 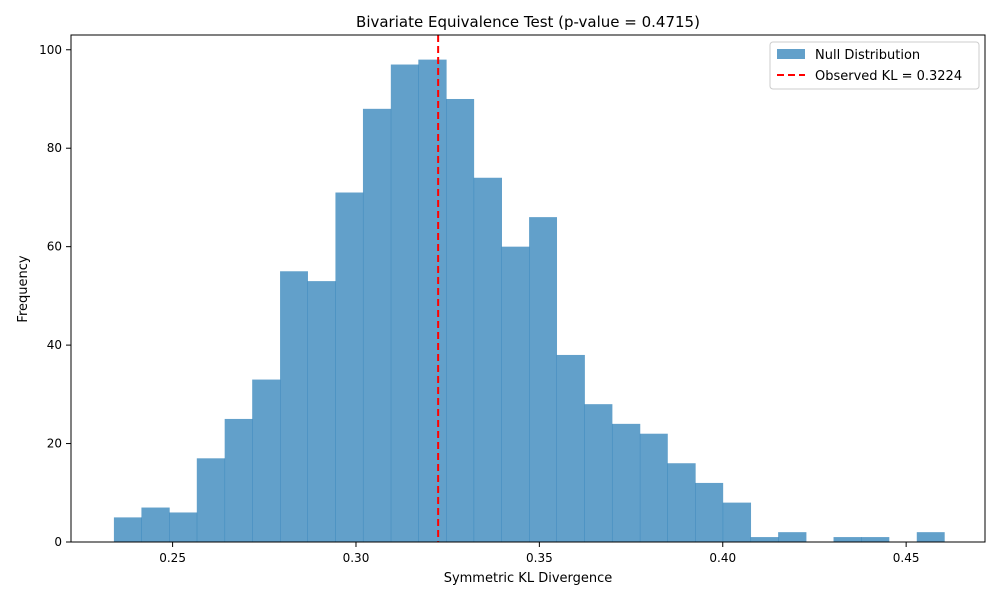 I want to click on legend-box, so click(x=874, y=65).